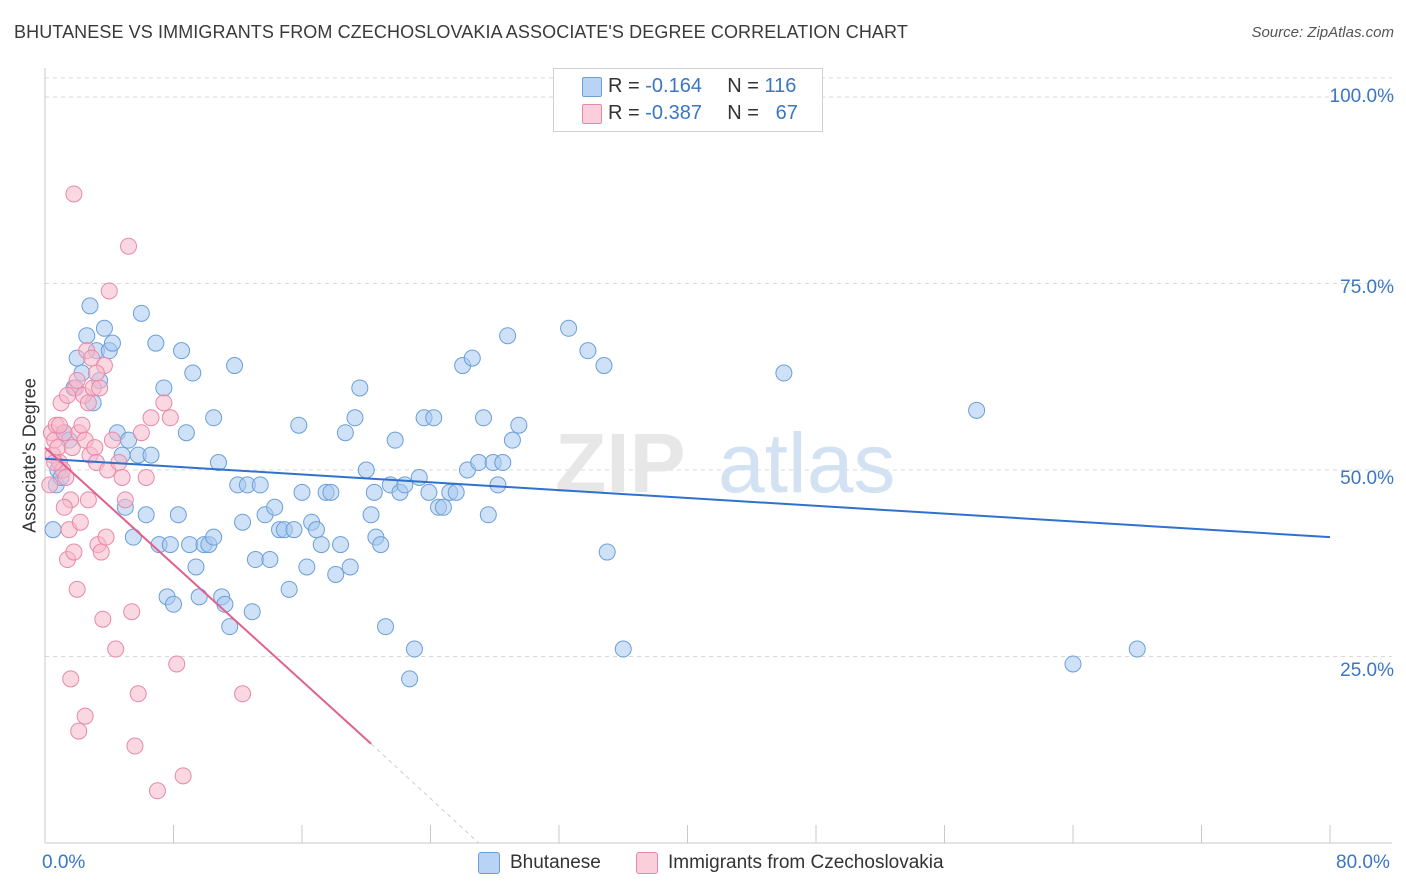 The image size is (1406, 892). Describe the element at coordinates (489, 863) in the screenshot. I see `bottom-legend-swatch-blue` at that location.